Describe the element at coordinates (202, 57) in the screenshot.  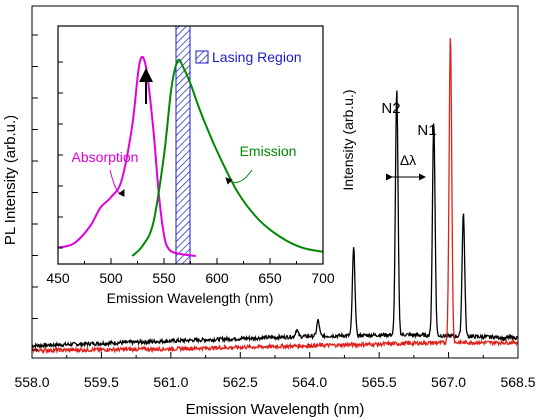
I see `legend-swatch-lasing` at that location.